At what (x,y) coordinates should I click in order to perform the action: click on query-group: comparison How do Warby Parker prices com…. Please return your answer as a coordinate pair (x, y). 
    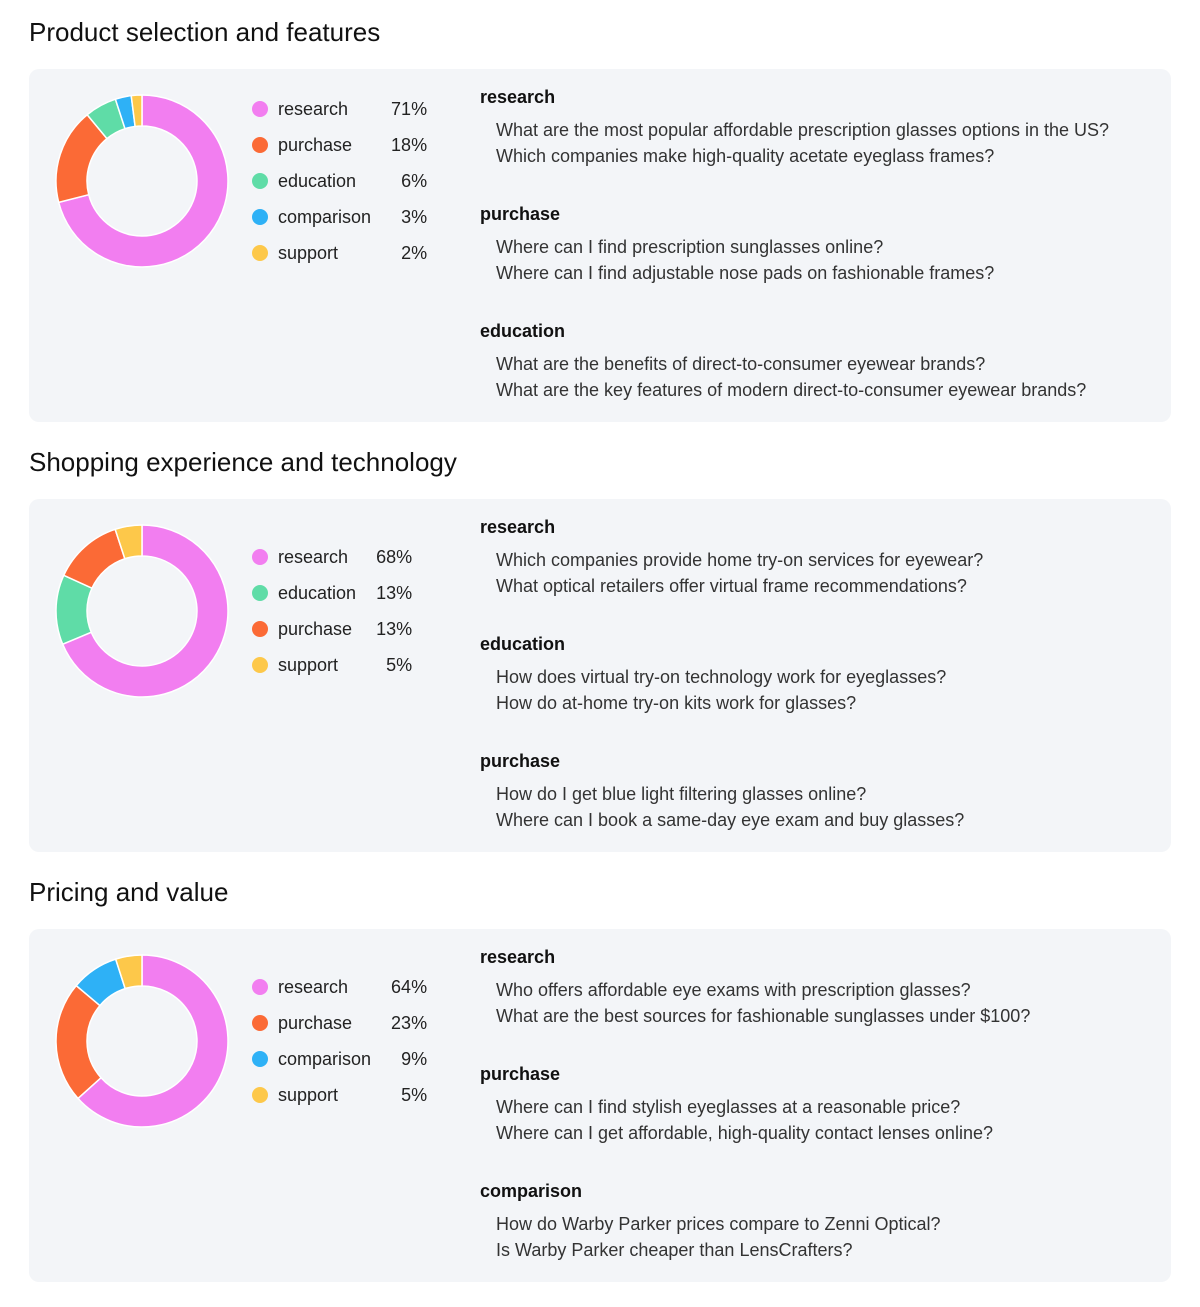
    Looking at the image, I should click on (755, 1220).